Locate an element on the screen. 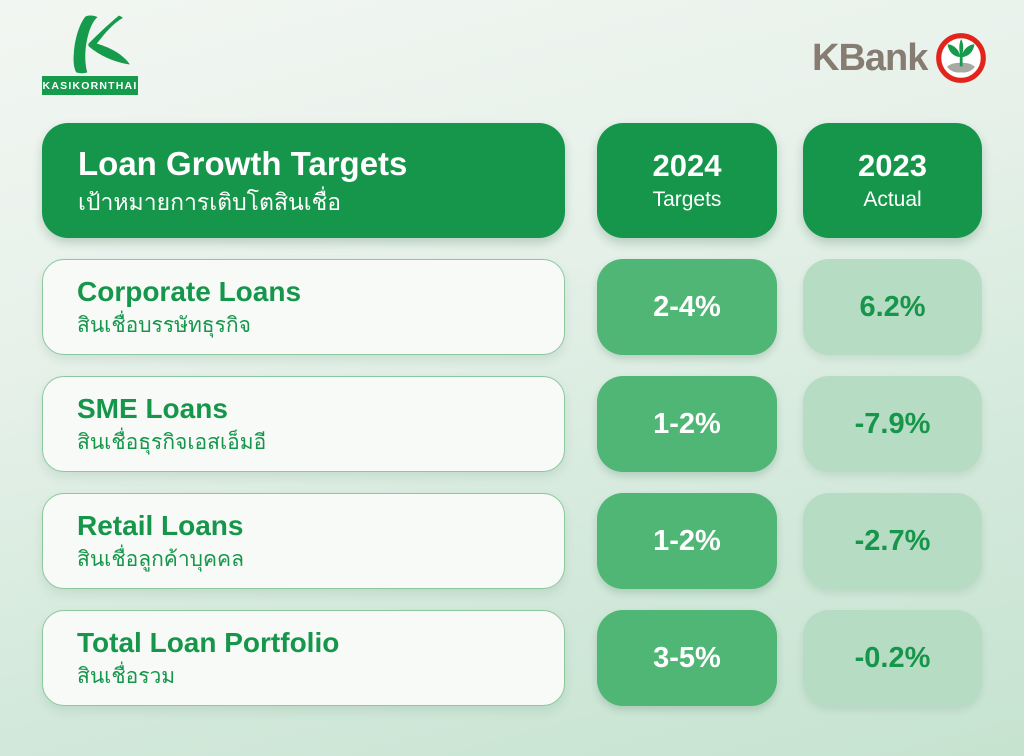 This screenshot has width=1024, height=756. kasikorn-k-icon is located at coordinates (101, 44).